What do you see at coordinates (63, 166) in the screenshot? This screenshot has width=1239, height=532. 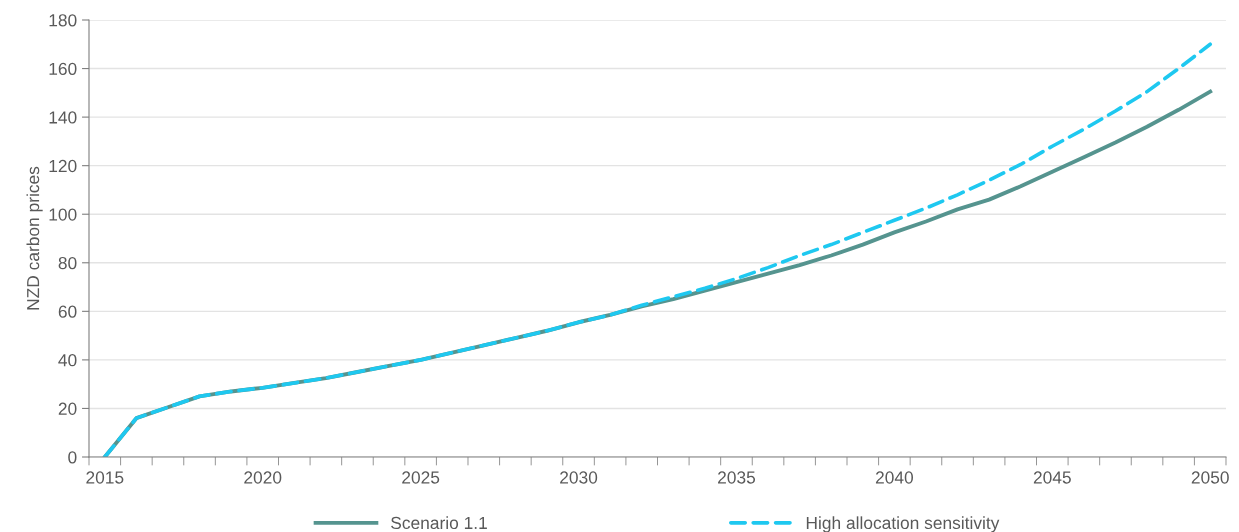 I see `y-tick-label: 120` at bounding box center [63, 166].